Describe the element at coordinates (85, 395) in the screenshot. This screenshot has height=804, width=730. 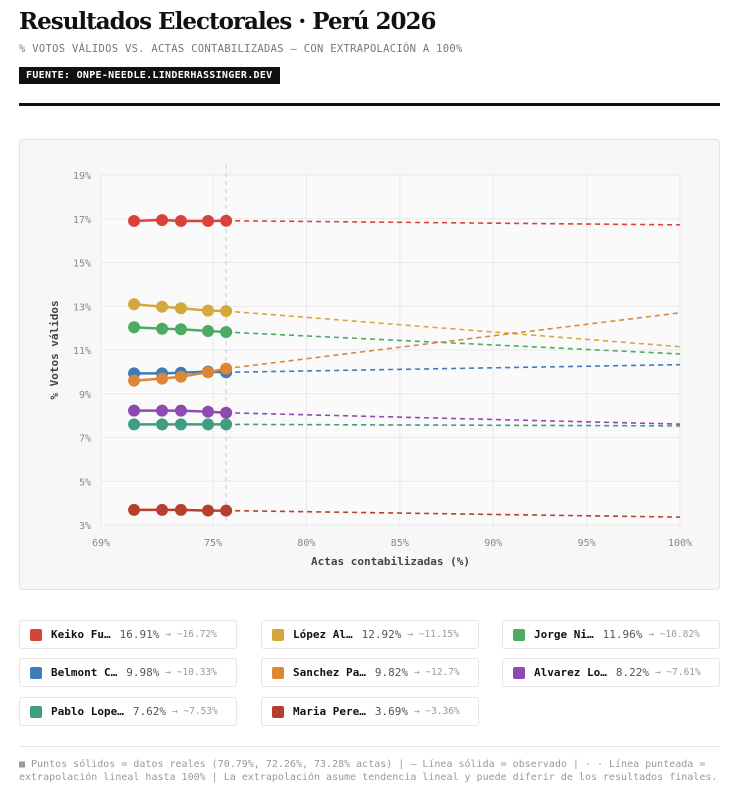
I see `y-tick-label: 9%` at that location.